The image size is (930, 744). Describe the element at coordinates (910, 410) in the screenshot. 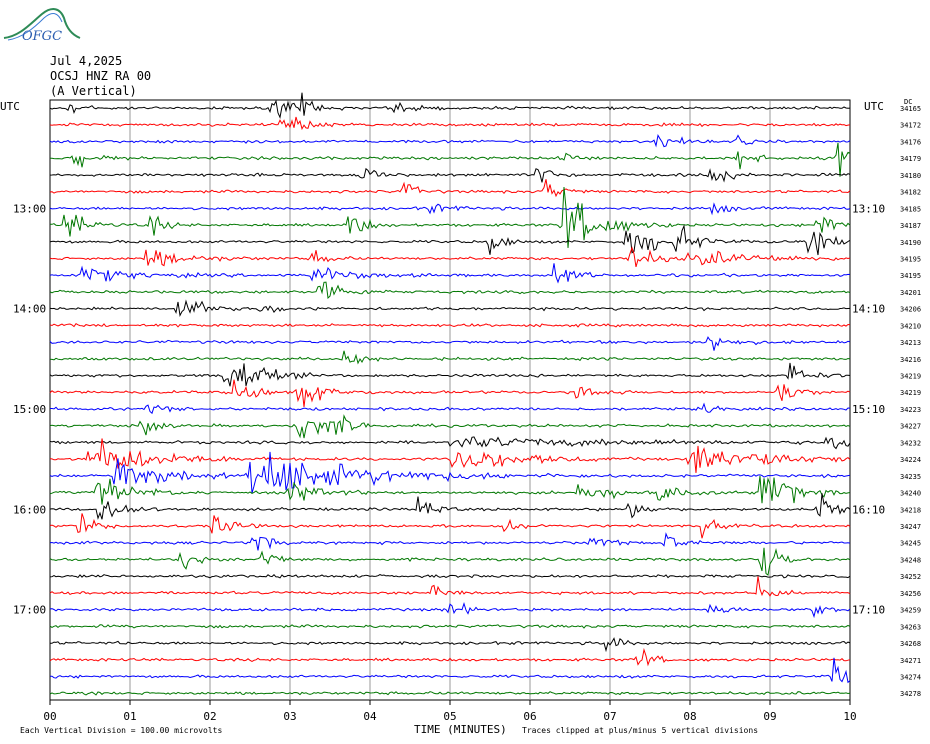

I see `dc-offset-label: 34223` at that location.